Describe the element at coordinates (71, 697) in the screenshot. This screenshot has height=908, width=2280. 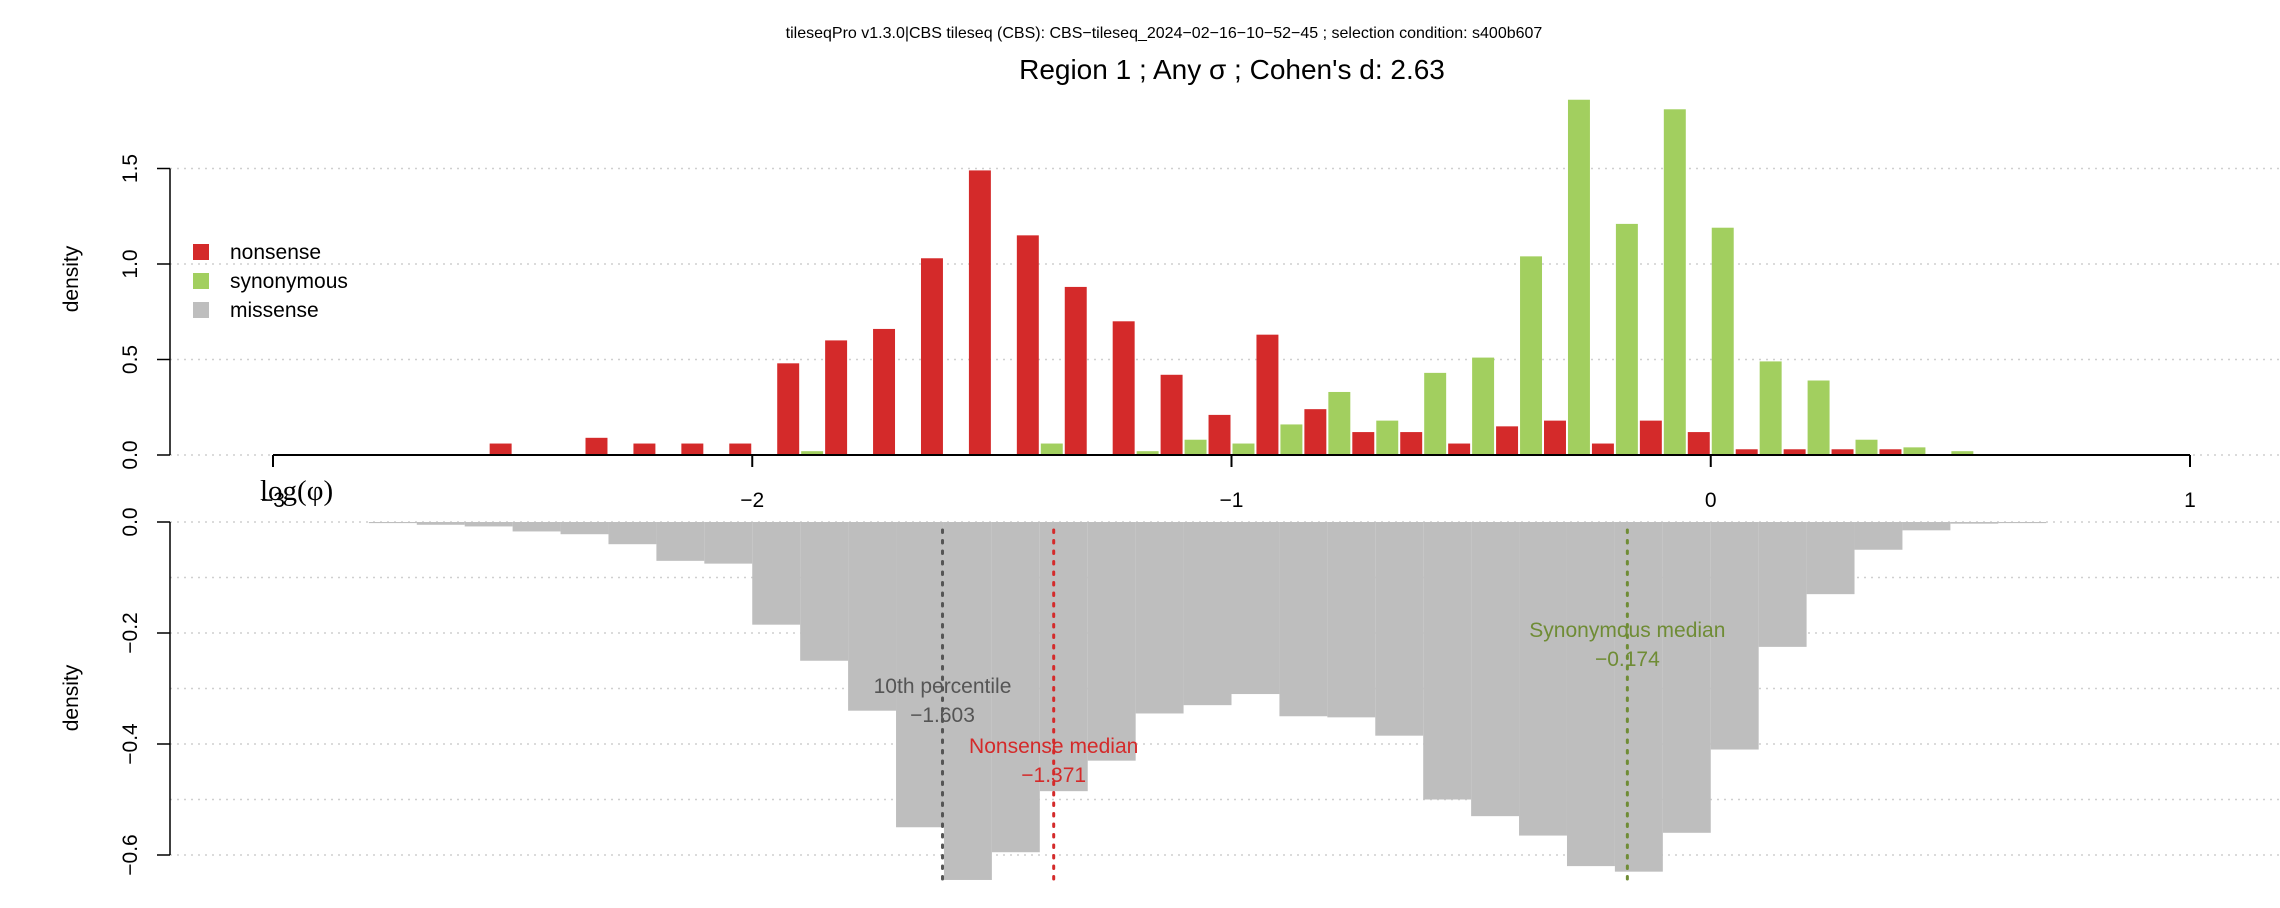
I see `bottom-y-axis-label: density` at that location.